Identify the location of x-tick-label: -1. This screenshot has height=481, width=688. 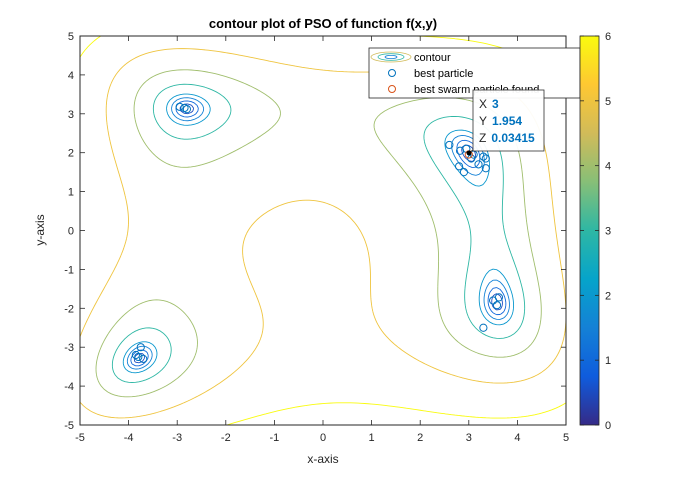
(275, 438).